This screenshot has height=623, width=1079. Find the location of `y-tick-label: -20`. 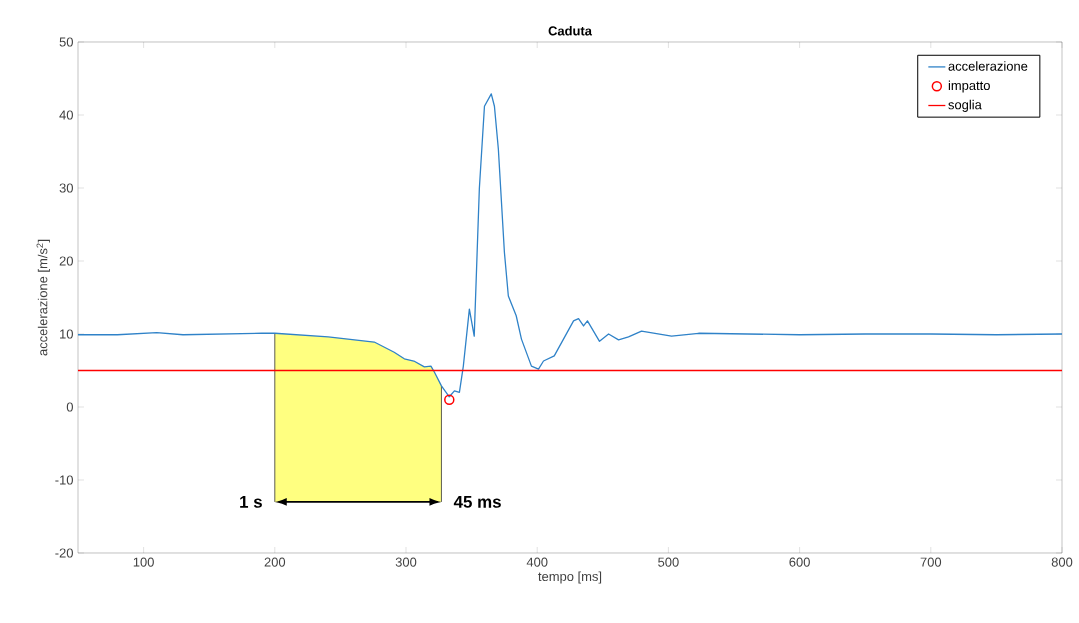

y-tick-label: -20 is located at coordinates (64, 553).